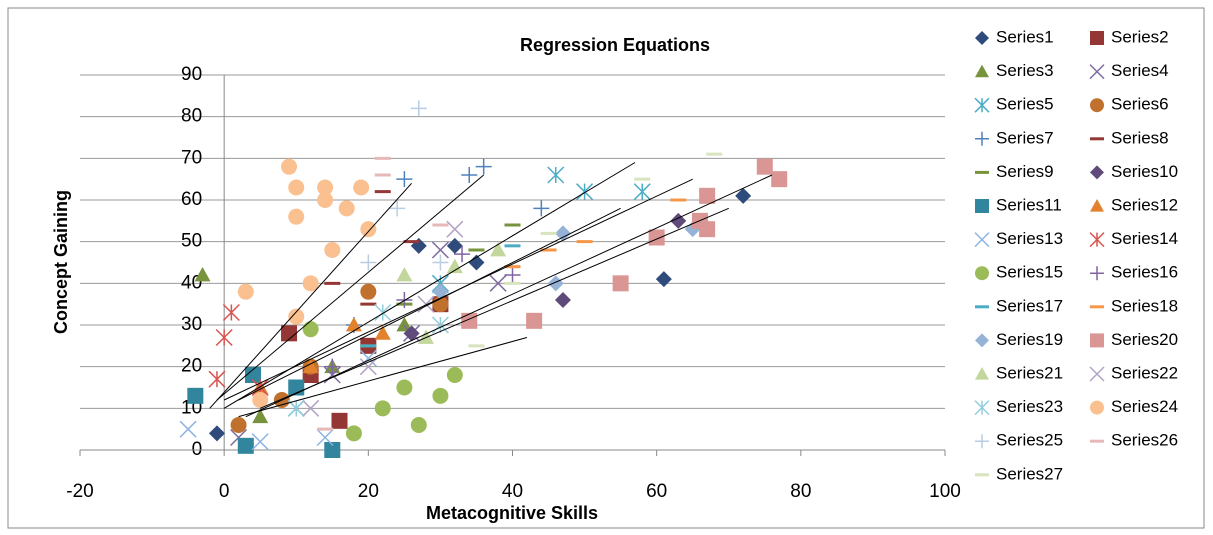  I want to click on y-tick-label: 80, so click(191, 116).